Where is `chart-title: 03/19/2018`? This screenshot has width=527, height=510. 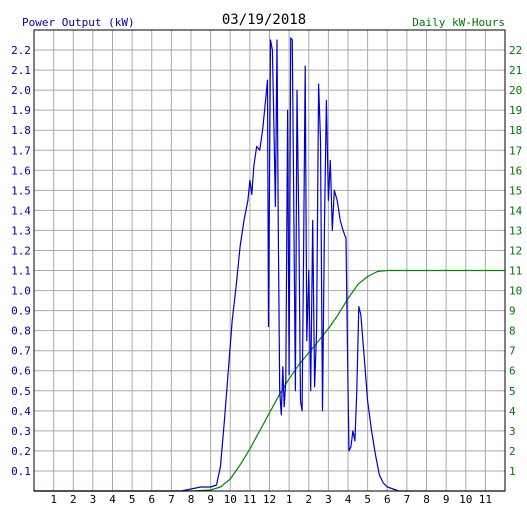 chart-title: 03/19/2018 is located at coordinates (264, 20).